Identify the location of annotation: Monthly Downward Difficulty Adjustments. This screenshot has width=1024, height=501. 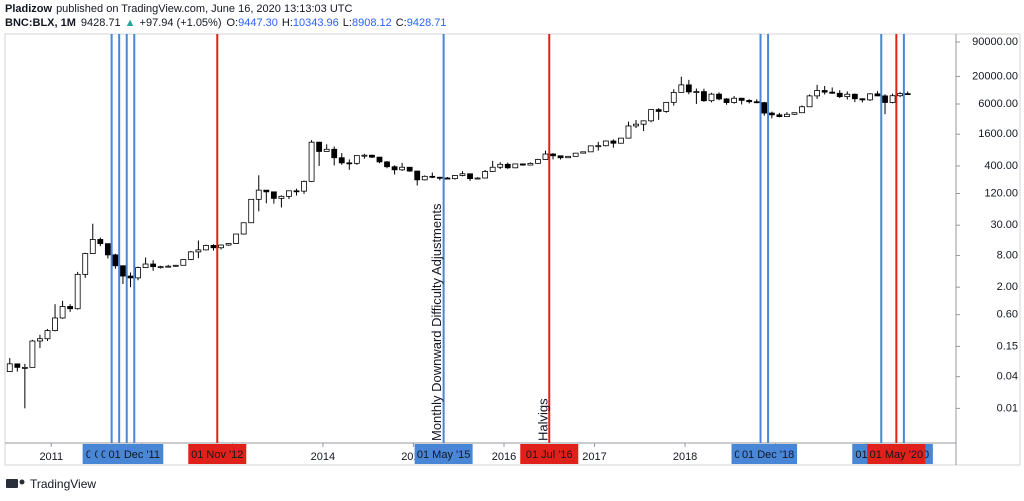
(436, 322).